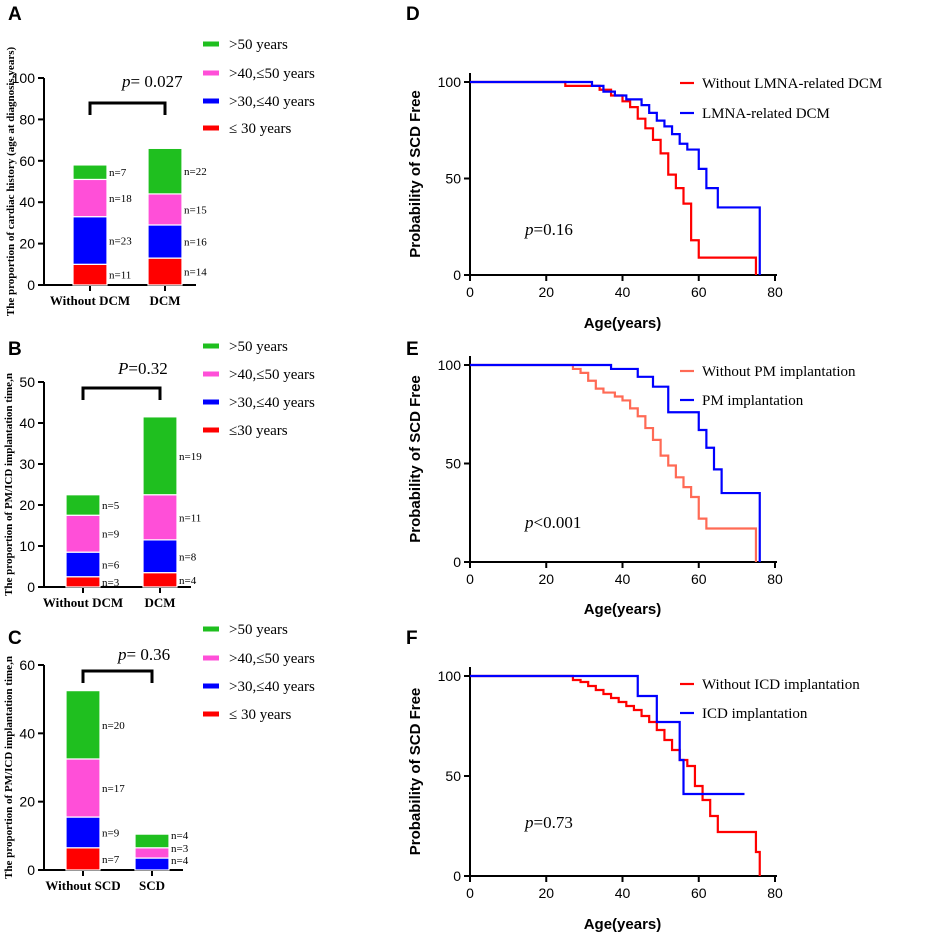  Describe the element at coordinates (195, 172) in the screenshot. I see `n-label: n=22` at that location.